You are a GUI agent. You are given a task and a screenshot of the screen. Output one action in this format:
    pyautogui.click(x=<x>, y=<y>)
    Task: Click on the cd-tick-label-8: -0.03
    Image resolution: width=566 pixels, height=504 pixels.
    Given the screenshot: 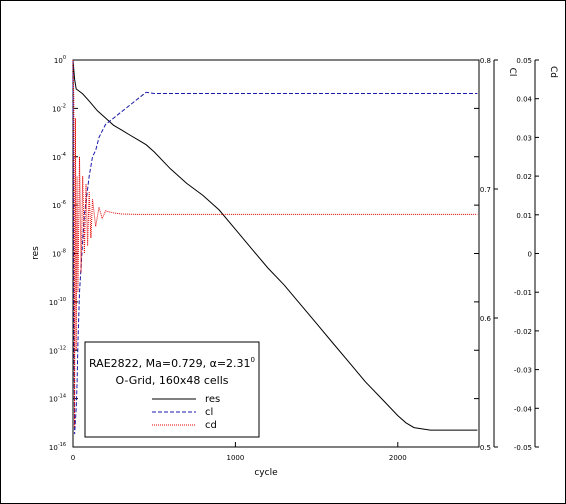 What is the action you would take?
    pyautogui.click(x=523, y=371)
    